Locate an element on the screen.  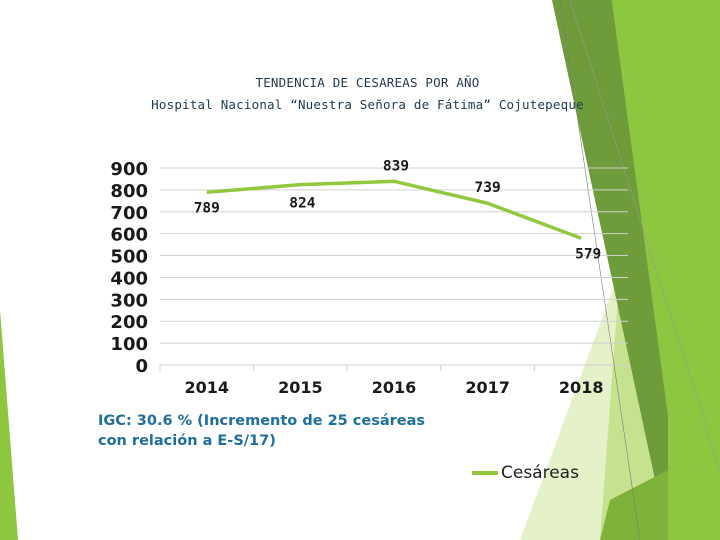
legend-swatch is located at coordinates (485, 473).